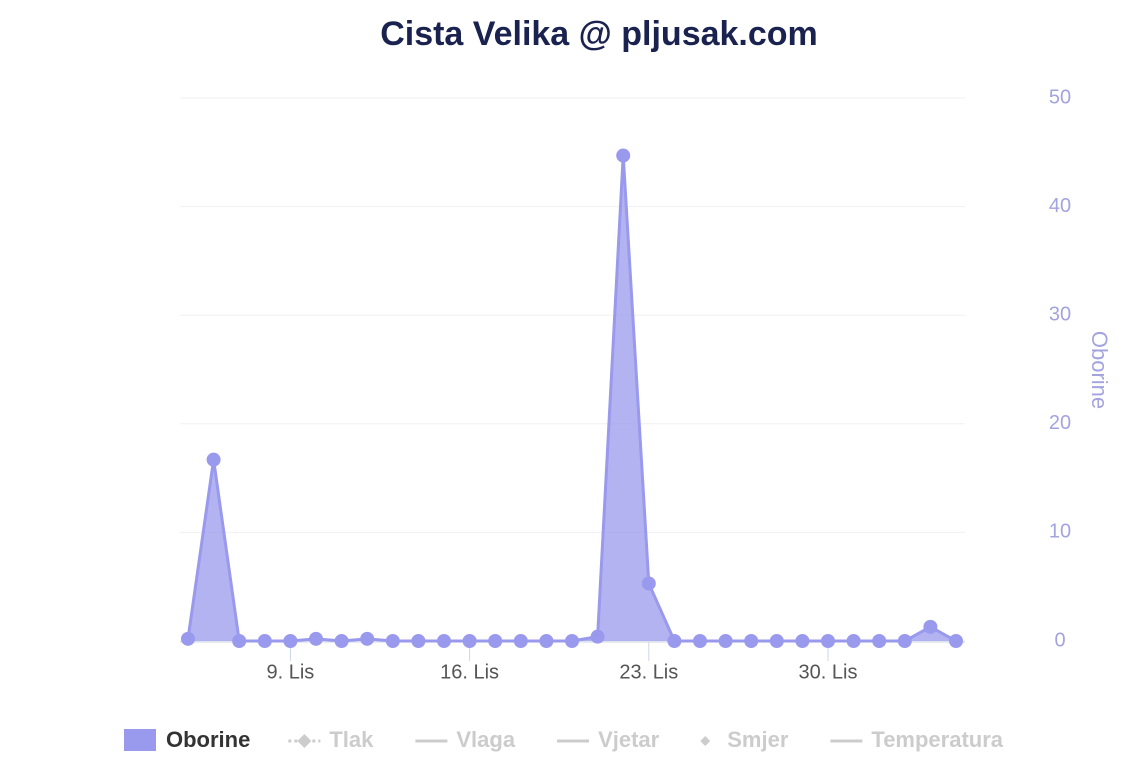 The width and height of the screenshot is (1121, 766). What do you see at coordinates (1060, 532) in the screenshot?
I see `y-tick-label: 10` at bounding box center [1060, 532].